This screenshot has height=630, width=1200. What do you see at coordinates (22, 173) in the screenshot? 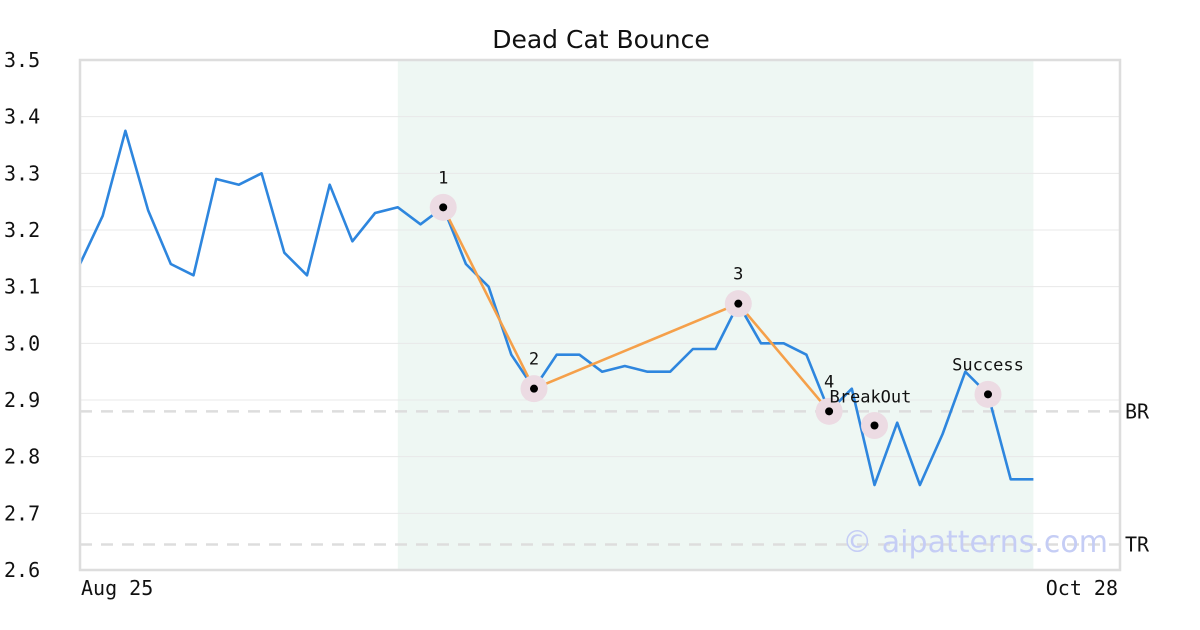
I see `y-tick-label: 3.3` at bounding box center [22, 173].